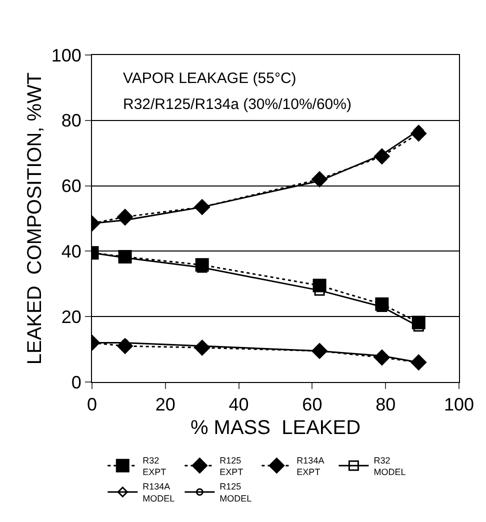  What do you see at coordinates (236, 493) in the screenshot?
I see `legend-label: R125 MODEL` at bounding box center [236, 493].